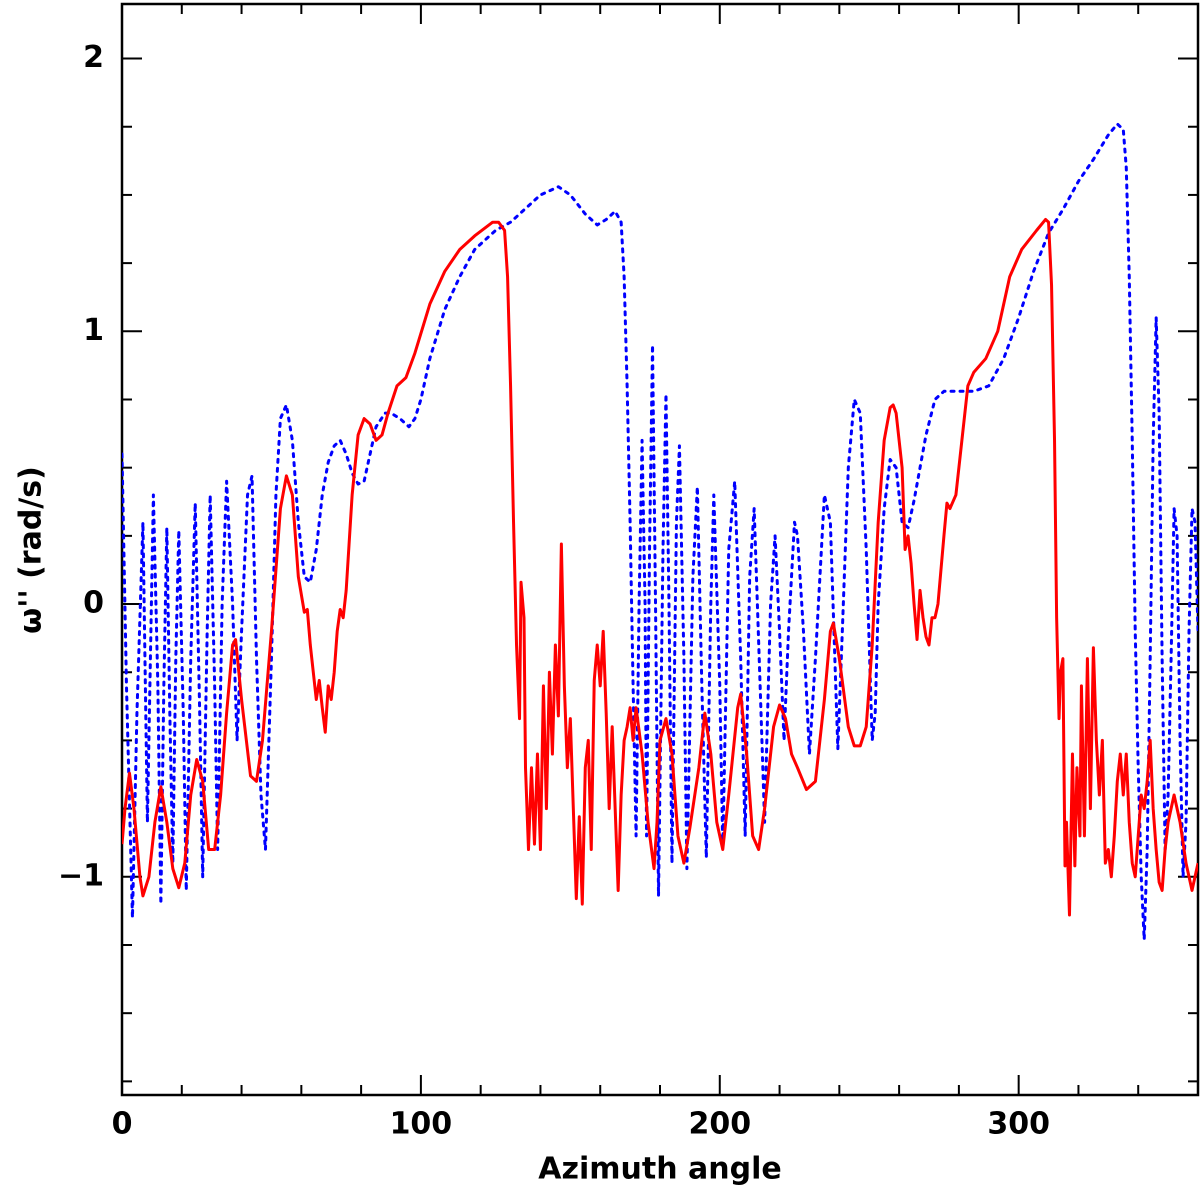 This screenshot has width=1200, height=1190. I want to click on x-tick-label: 300, so click(1018, 1124).